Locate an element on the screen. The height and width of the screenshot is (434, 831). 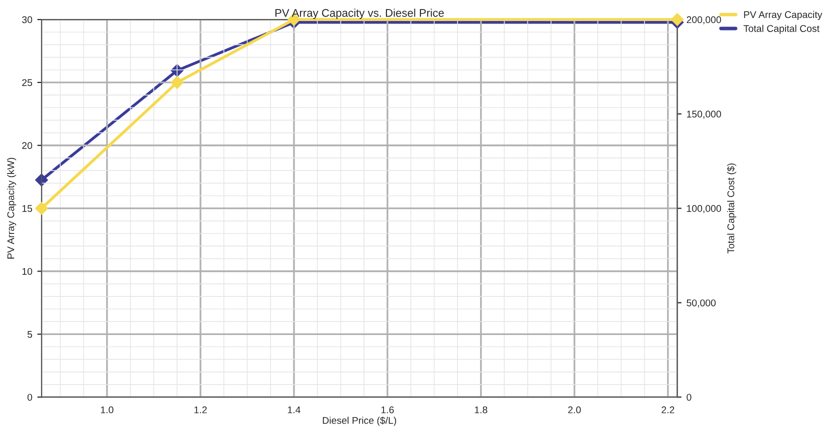
y2-tick-label: 150,000 is located at coordinates (704, 114).